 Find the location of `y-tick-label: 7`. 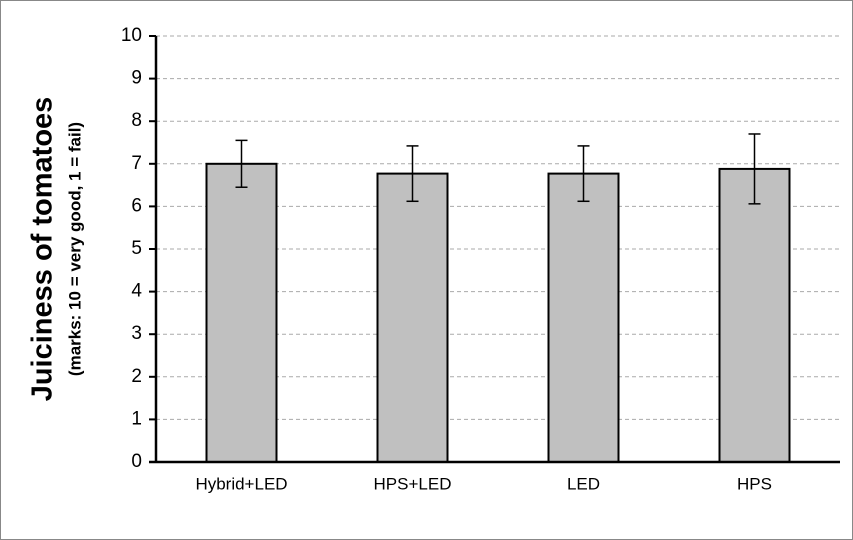

y-tick-label: 7 is located at coordinates (136, 163).